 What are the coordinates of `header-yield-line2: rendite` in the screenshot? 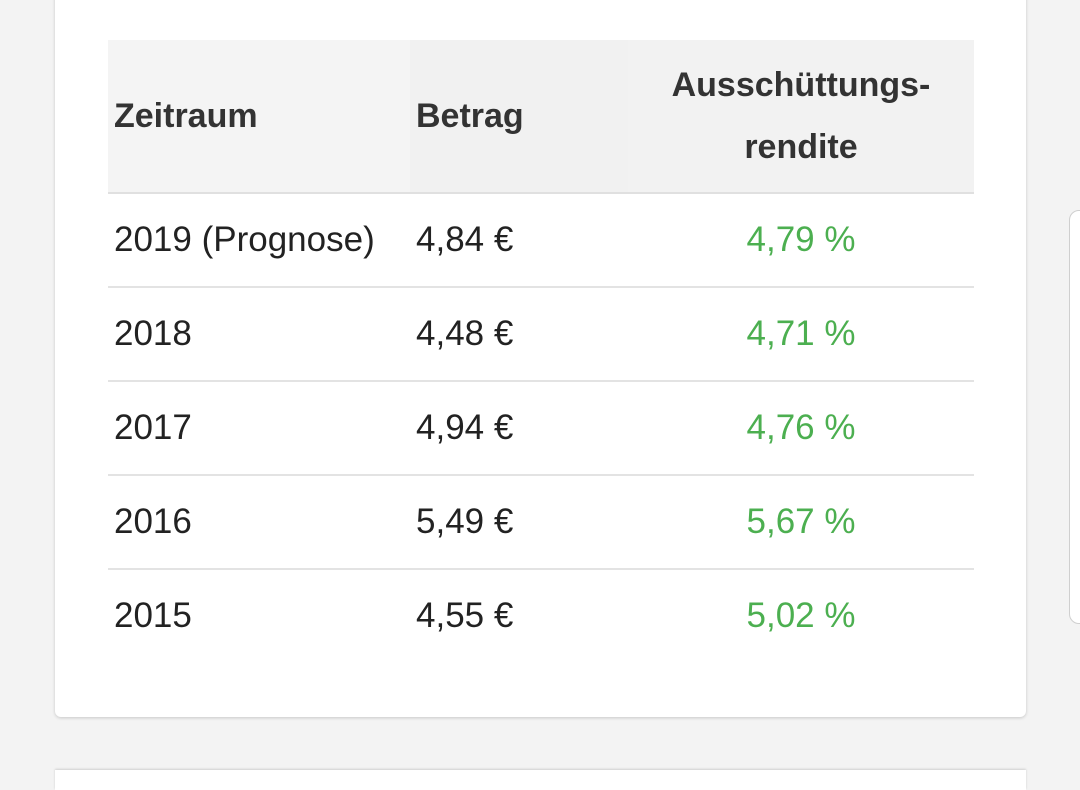 It's located at (801, 147).